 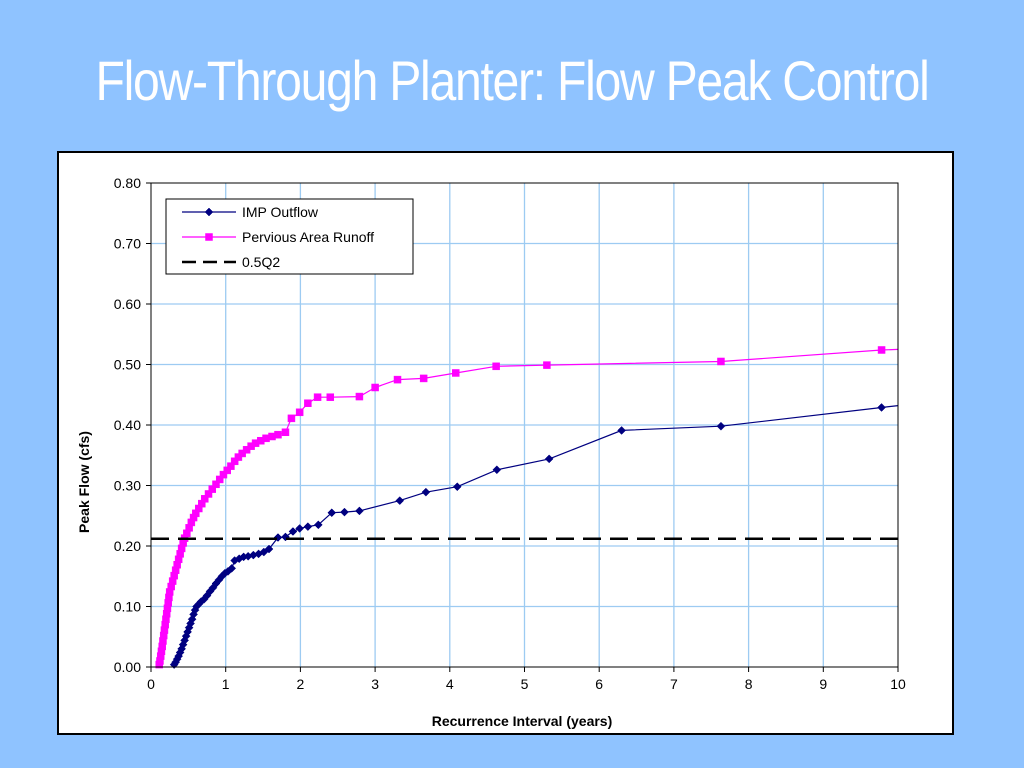 What do you see at coordinates (375, 684) in the screenshot?
I see `x-tick-label: 3` at bounding box center [375, 684].